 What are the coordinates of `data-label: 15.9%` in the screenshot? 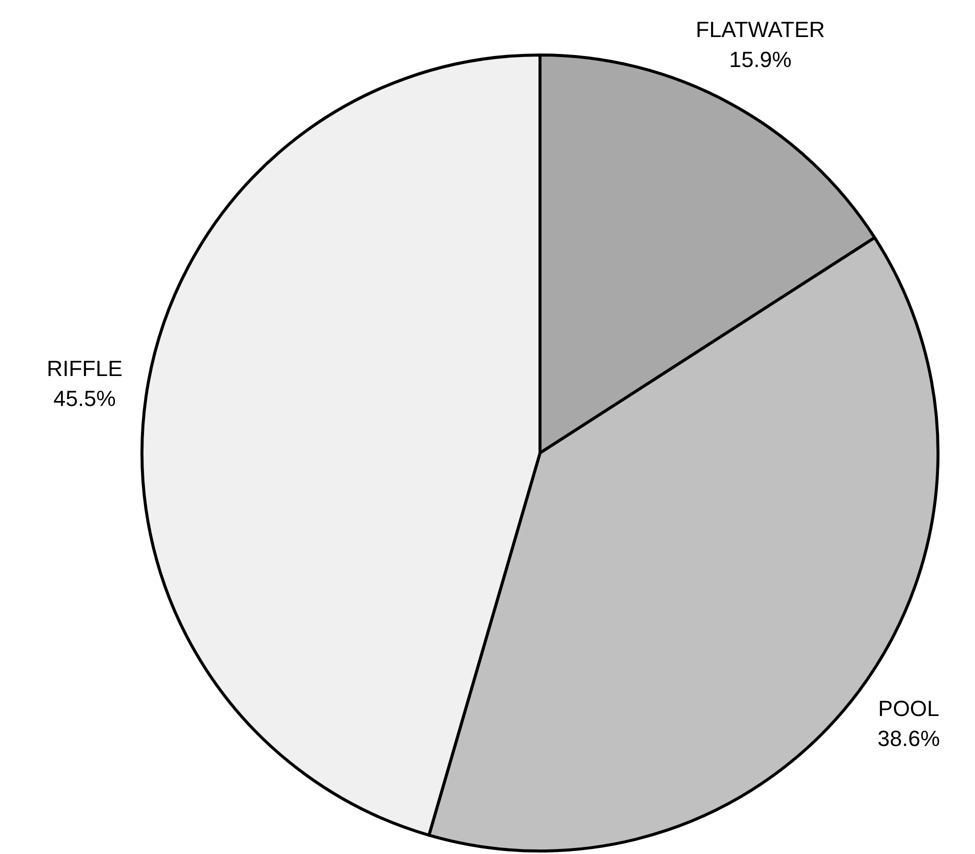 It's located at (760, 59).